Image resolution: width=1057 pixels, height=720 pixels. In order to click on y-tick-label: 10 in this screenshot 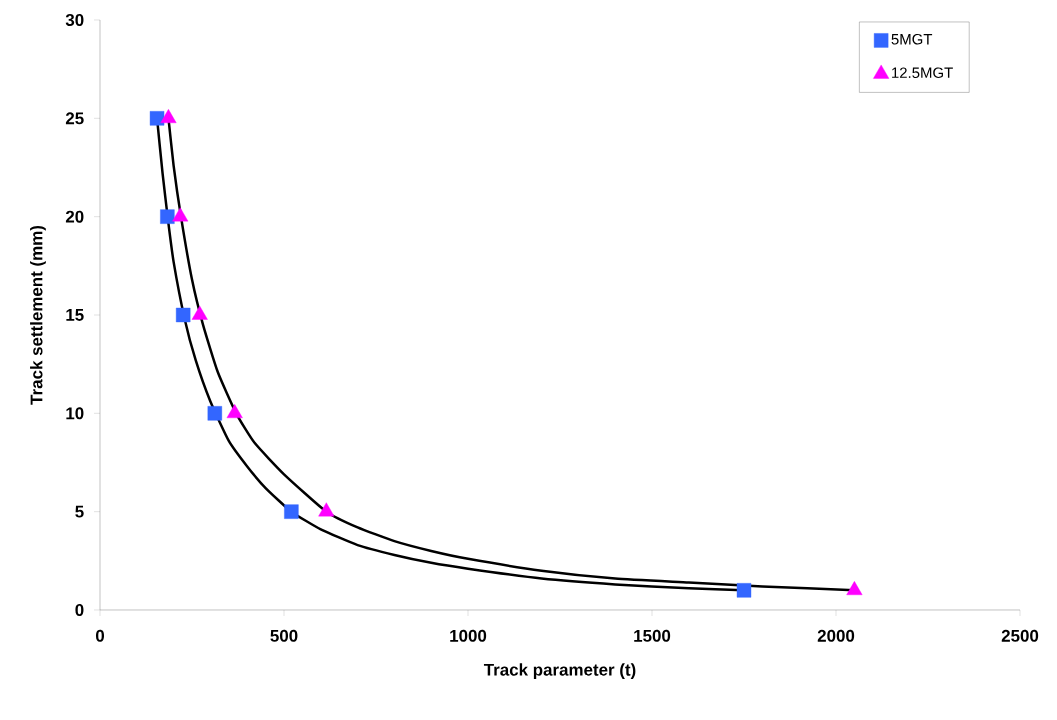, I will do `click(75, 413)`.